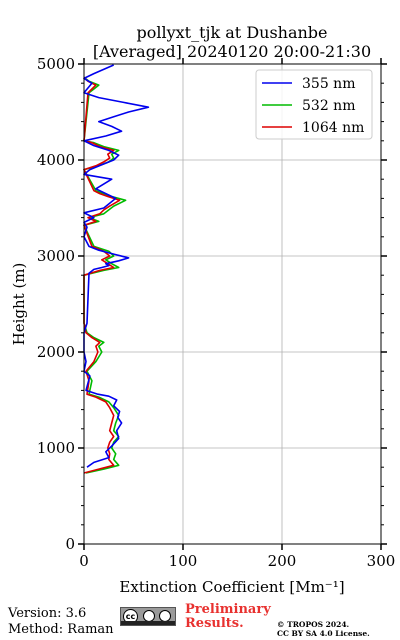 This screenshot has height=640, width=400. Describe the element at coordinates (102, 275) in the screenshot. I see `series-line-1064-nm` at that location.